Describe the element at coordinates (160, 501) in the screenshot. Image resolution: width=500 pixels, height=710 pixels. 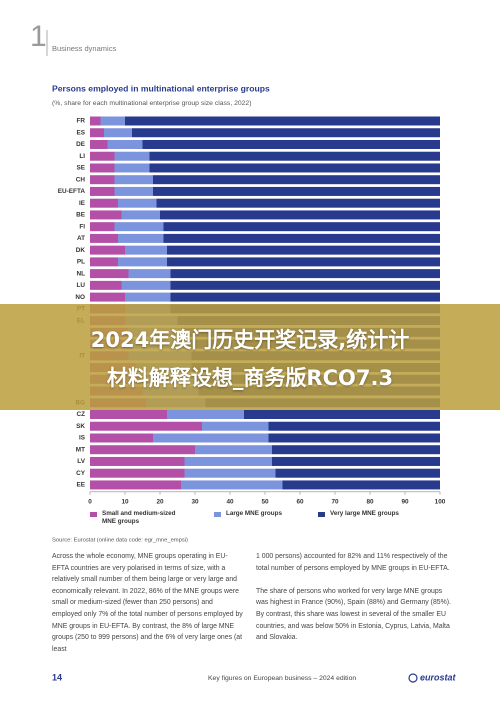
I see `x-tick-label: 20` at that location.